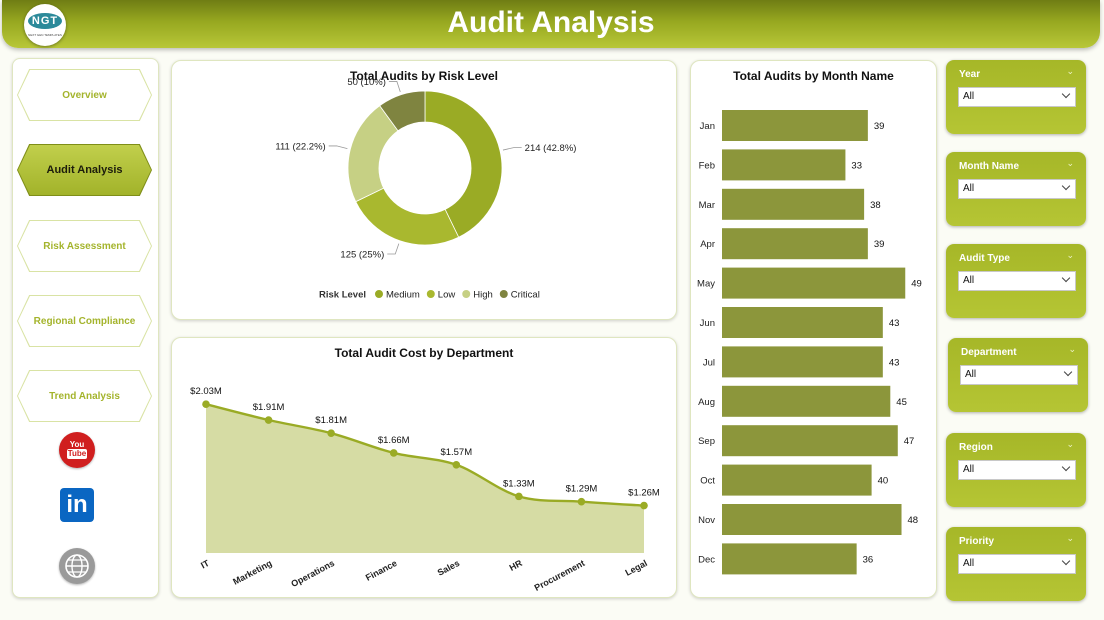  I want to click on month-name-slicer: Month Name ⌄ All, so click(1016, 189).